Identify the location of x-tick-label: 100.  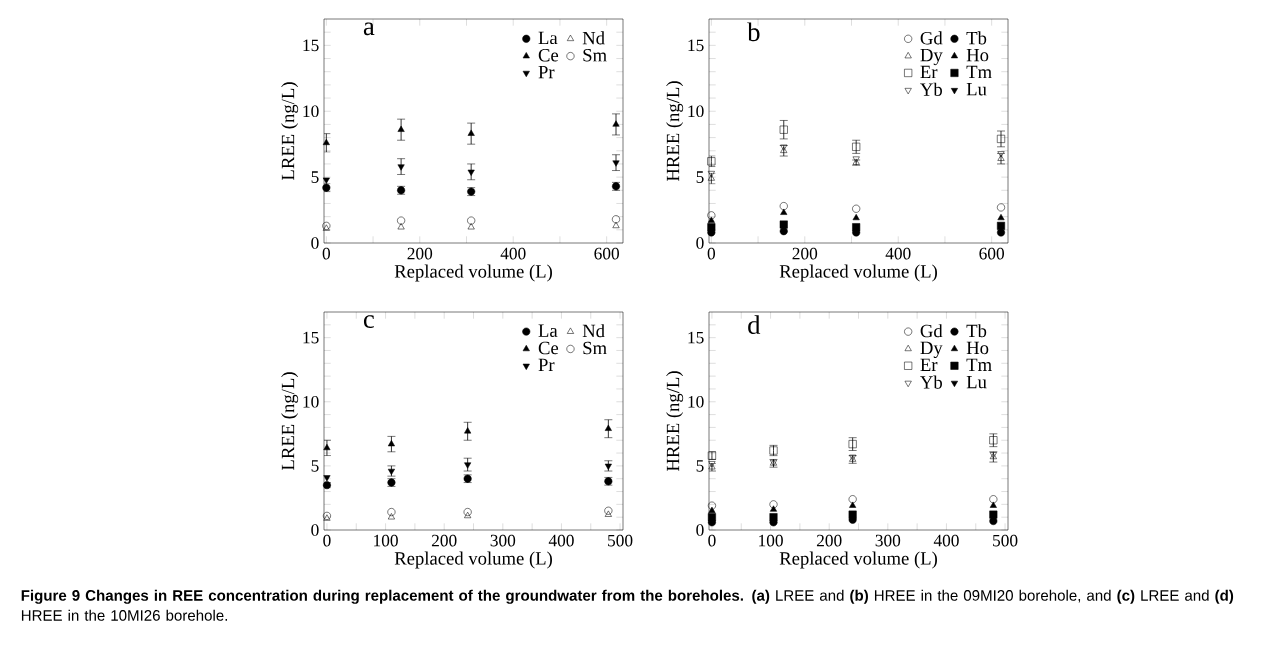
(386, 540).